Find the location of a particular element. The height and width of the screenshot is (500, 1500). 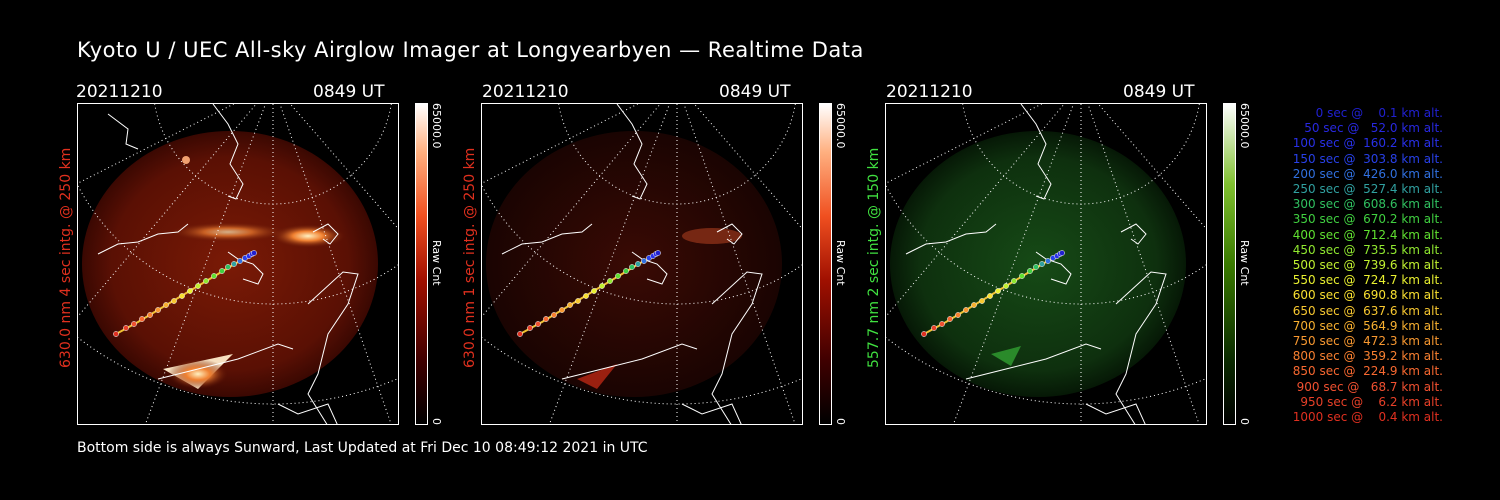

legend-item: 300 sec @ 608.6 km alt. is located at coordinates (1365, 204).